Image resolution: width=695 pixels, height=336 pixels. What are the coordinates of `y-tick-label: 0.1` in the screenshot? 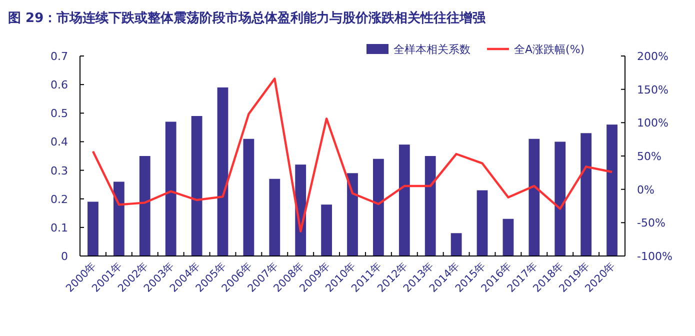 It's located at (59, 227).